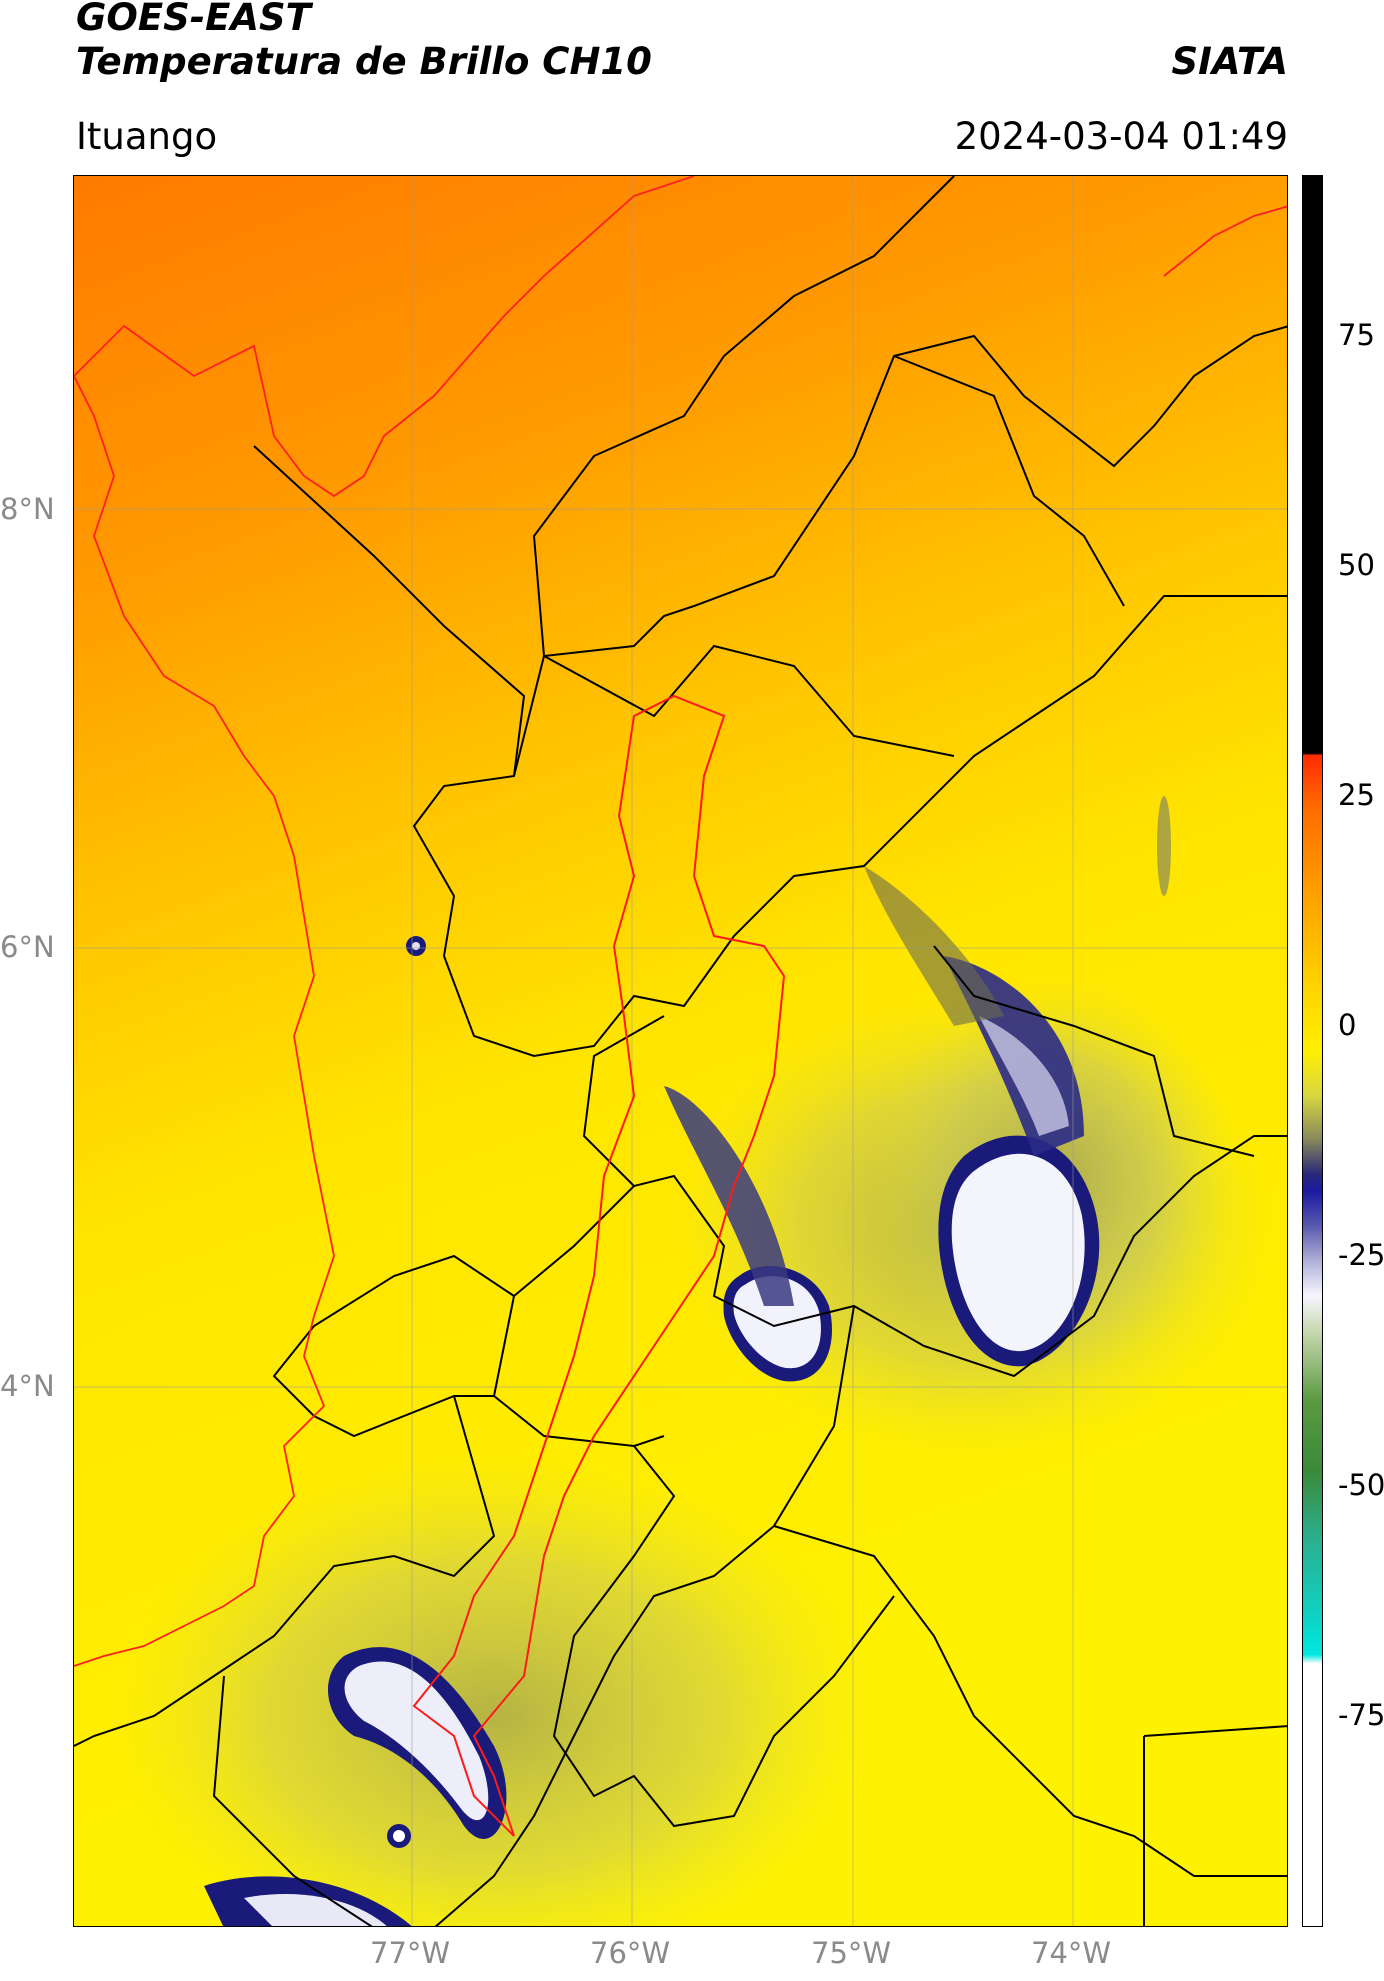 The image size is (1384, 1981). What do you see at coordinates (1361, 1715) in the screenshot?
I see `colorbar-tick-neg75: -75` at bounding box center [1361, 1715].